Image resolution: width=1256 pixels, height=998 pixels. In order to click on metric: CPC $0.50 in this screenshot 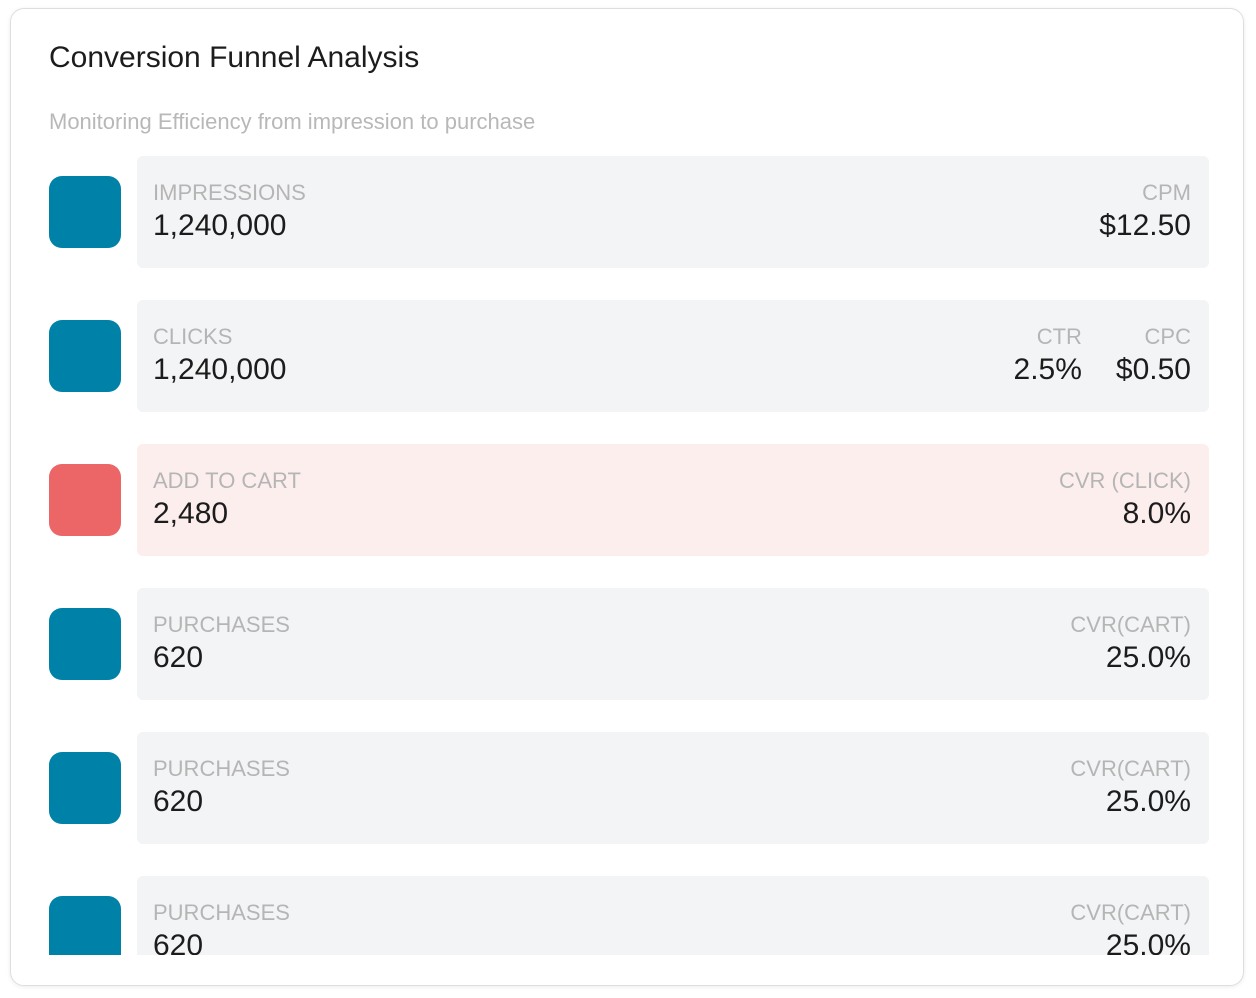, I will do `click(1153, 356)`.